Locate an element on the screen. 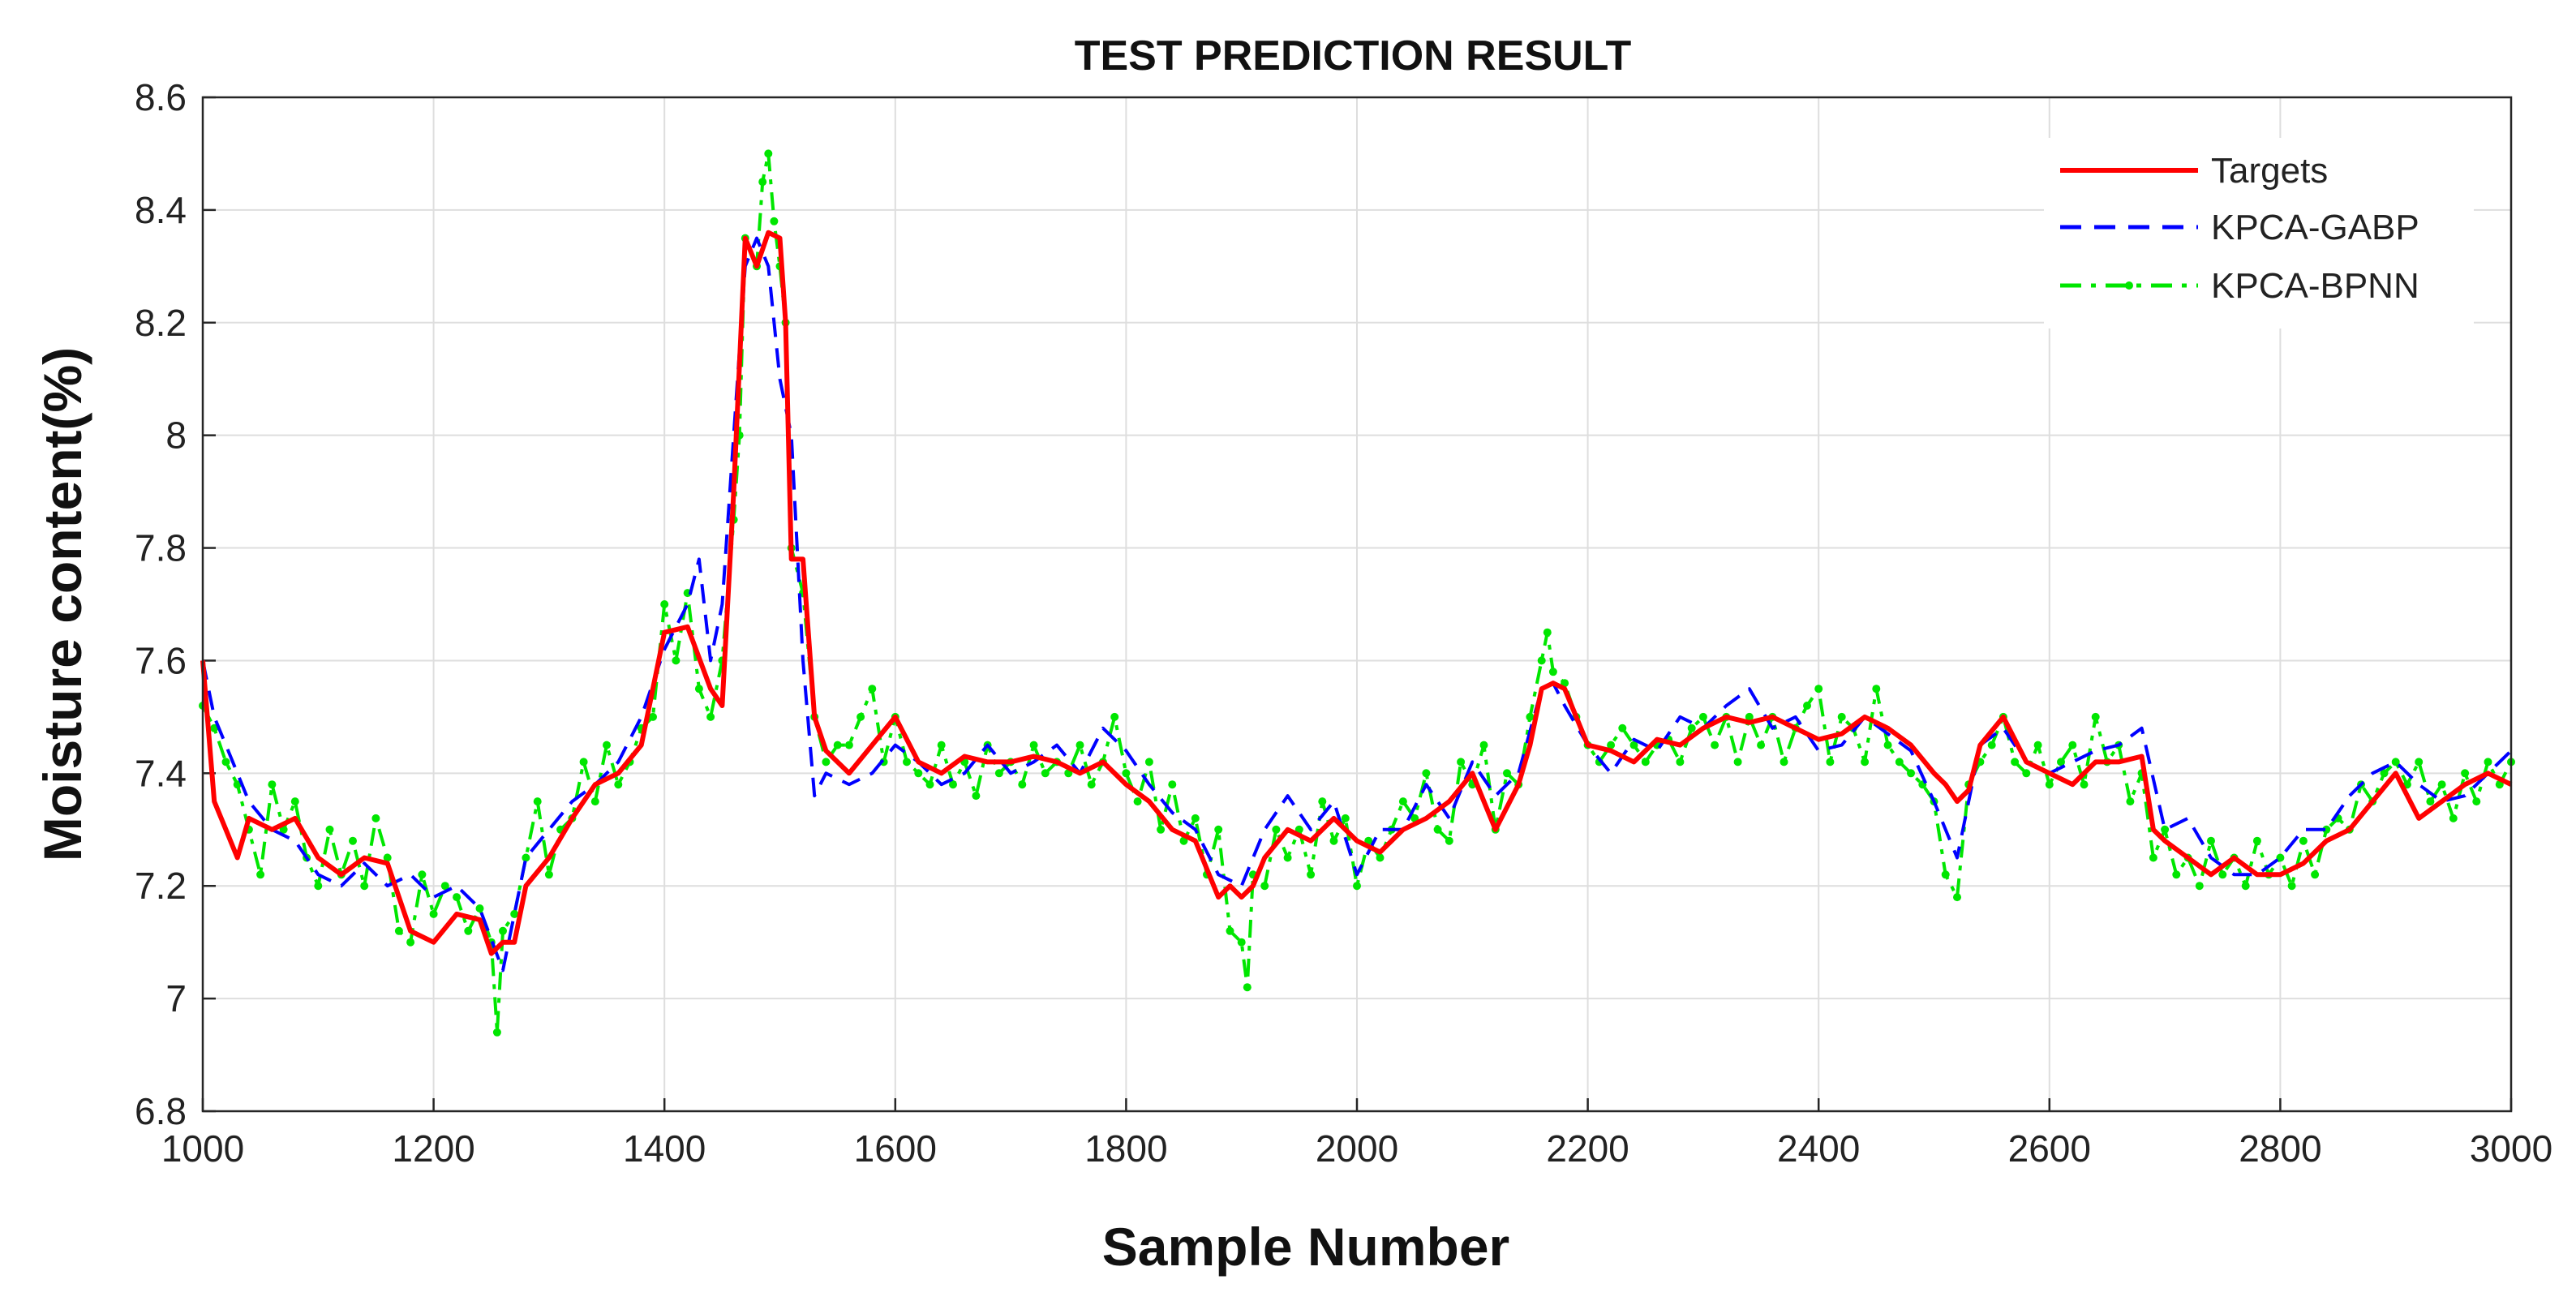  x-tick-label: 2200 is located at coordinates (1587, 1148).